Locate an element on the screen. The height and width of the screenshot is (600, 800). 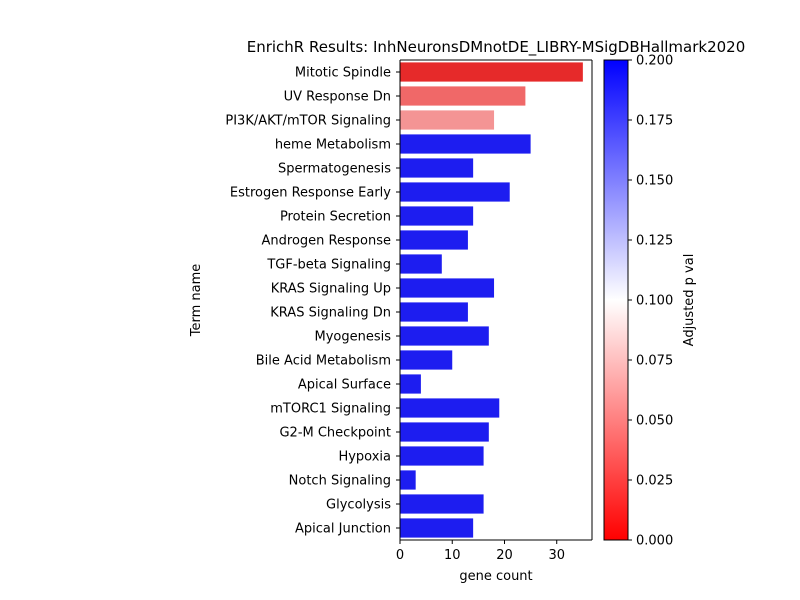
y-tick-label: Apical Surface is located at coordinates (344, 385).